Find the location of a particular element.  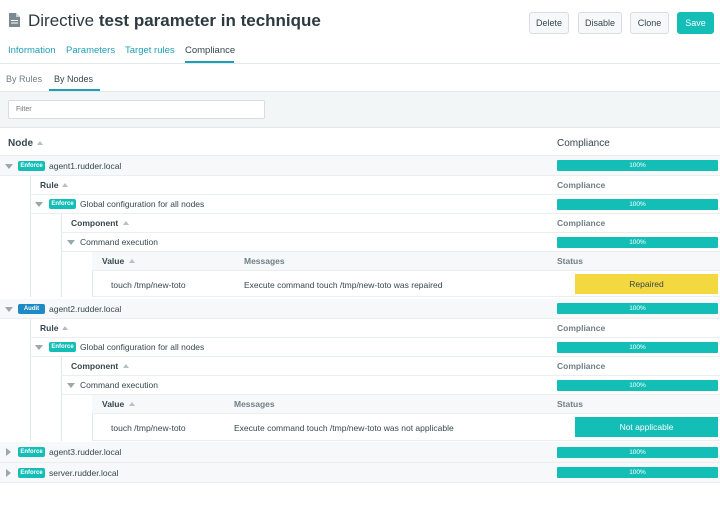

node-row: Audit agent2.rudder.local 100% is located at coordinates (360, 309).